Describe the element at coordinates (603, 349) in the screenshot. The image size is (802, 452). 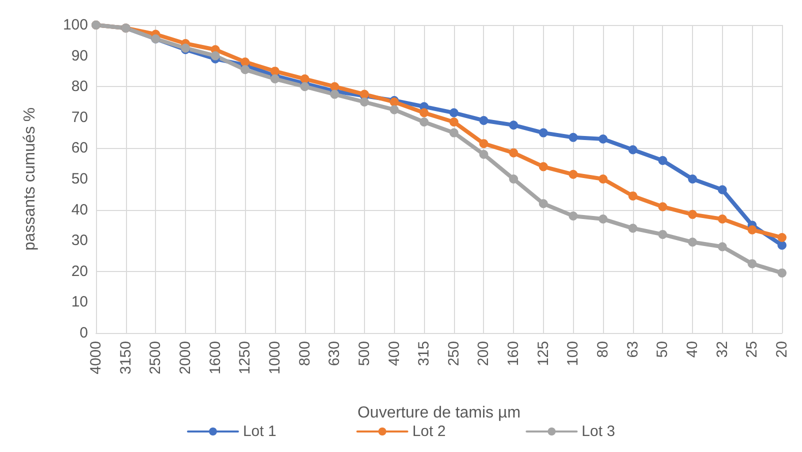
I see `x-tick-label: 80` at that location.